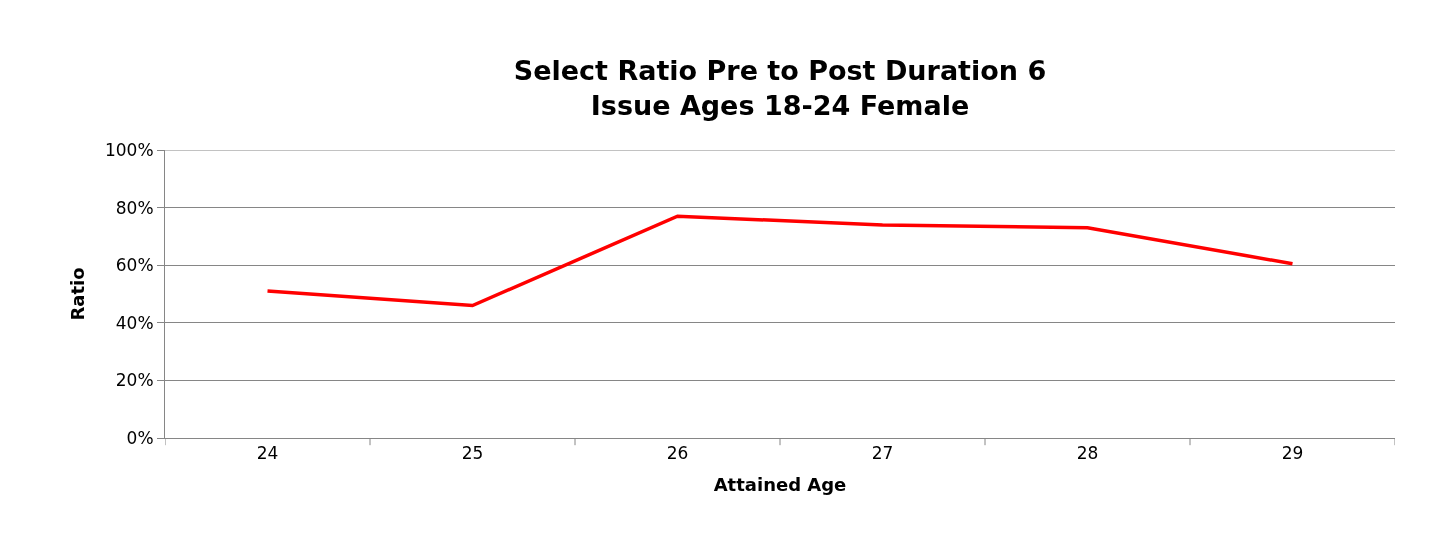 The width and height of the screenshot is (1430, 557). What do you see at coordinates (134, 322) in the screenshot?
I see `y-tick-label: 40%` at bounding box center [134, 322].